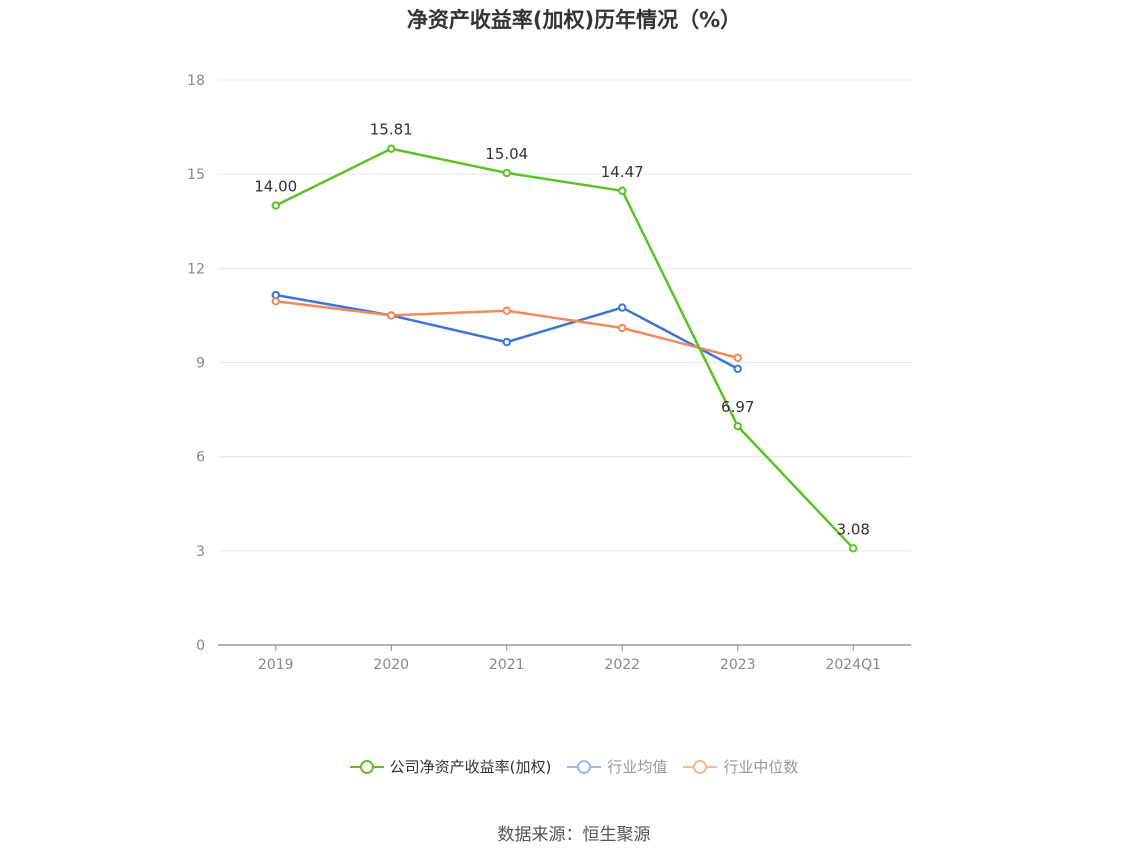 Image resolution: width=1148 pixels, height=859 pixels. What do you see at coordinates (196, 175) in the screenshot?
I see `y-tick-label: 15` at bounding box center [196, 175].